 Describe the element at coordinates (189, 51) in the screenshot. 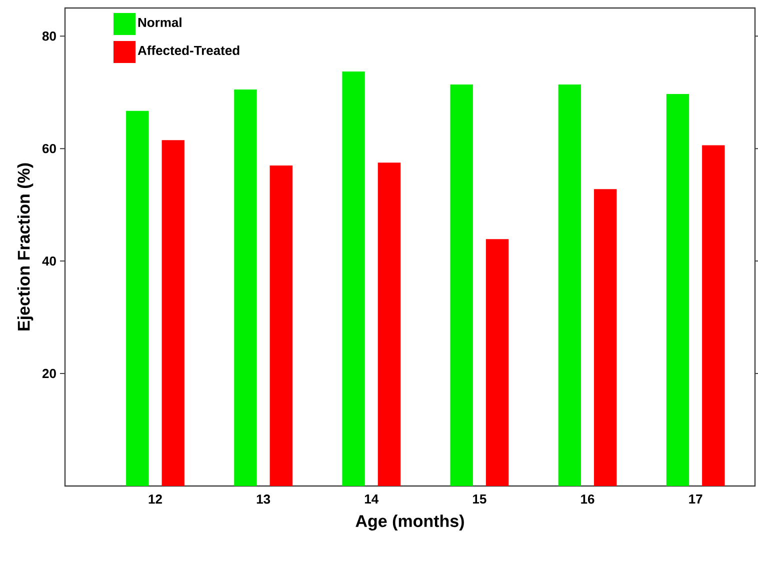

I see `legend-label: Affected-Treated` at that location.